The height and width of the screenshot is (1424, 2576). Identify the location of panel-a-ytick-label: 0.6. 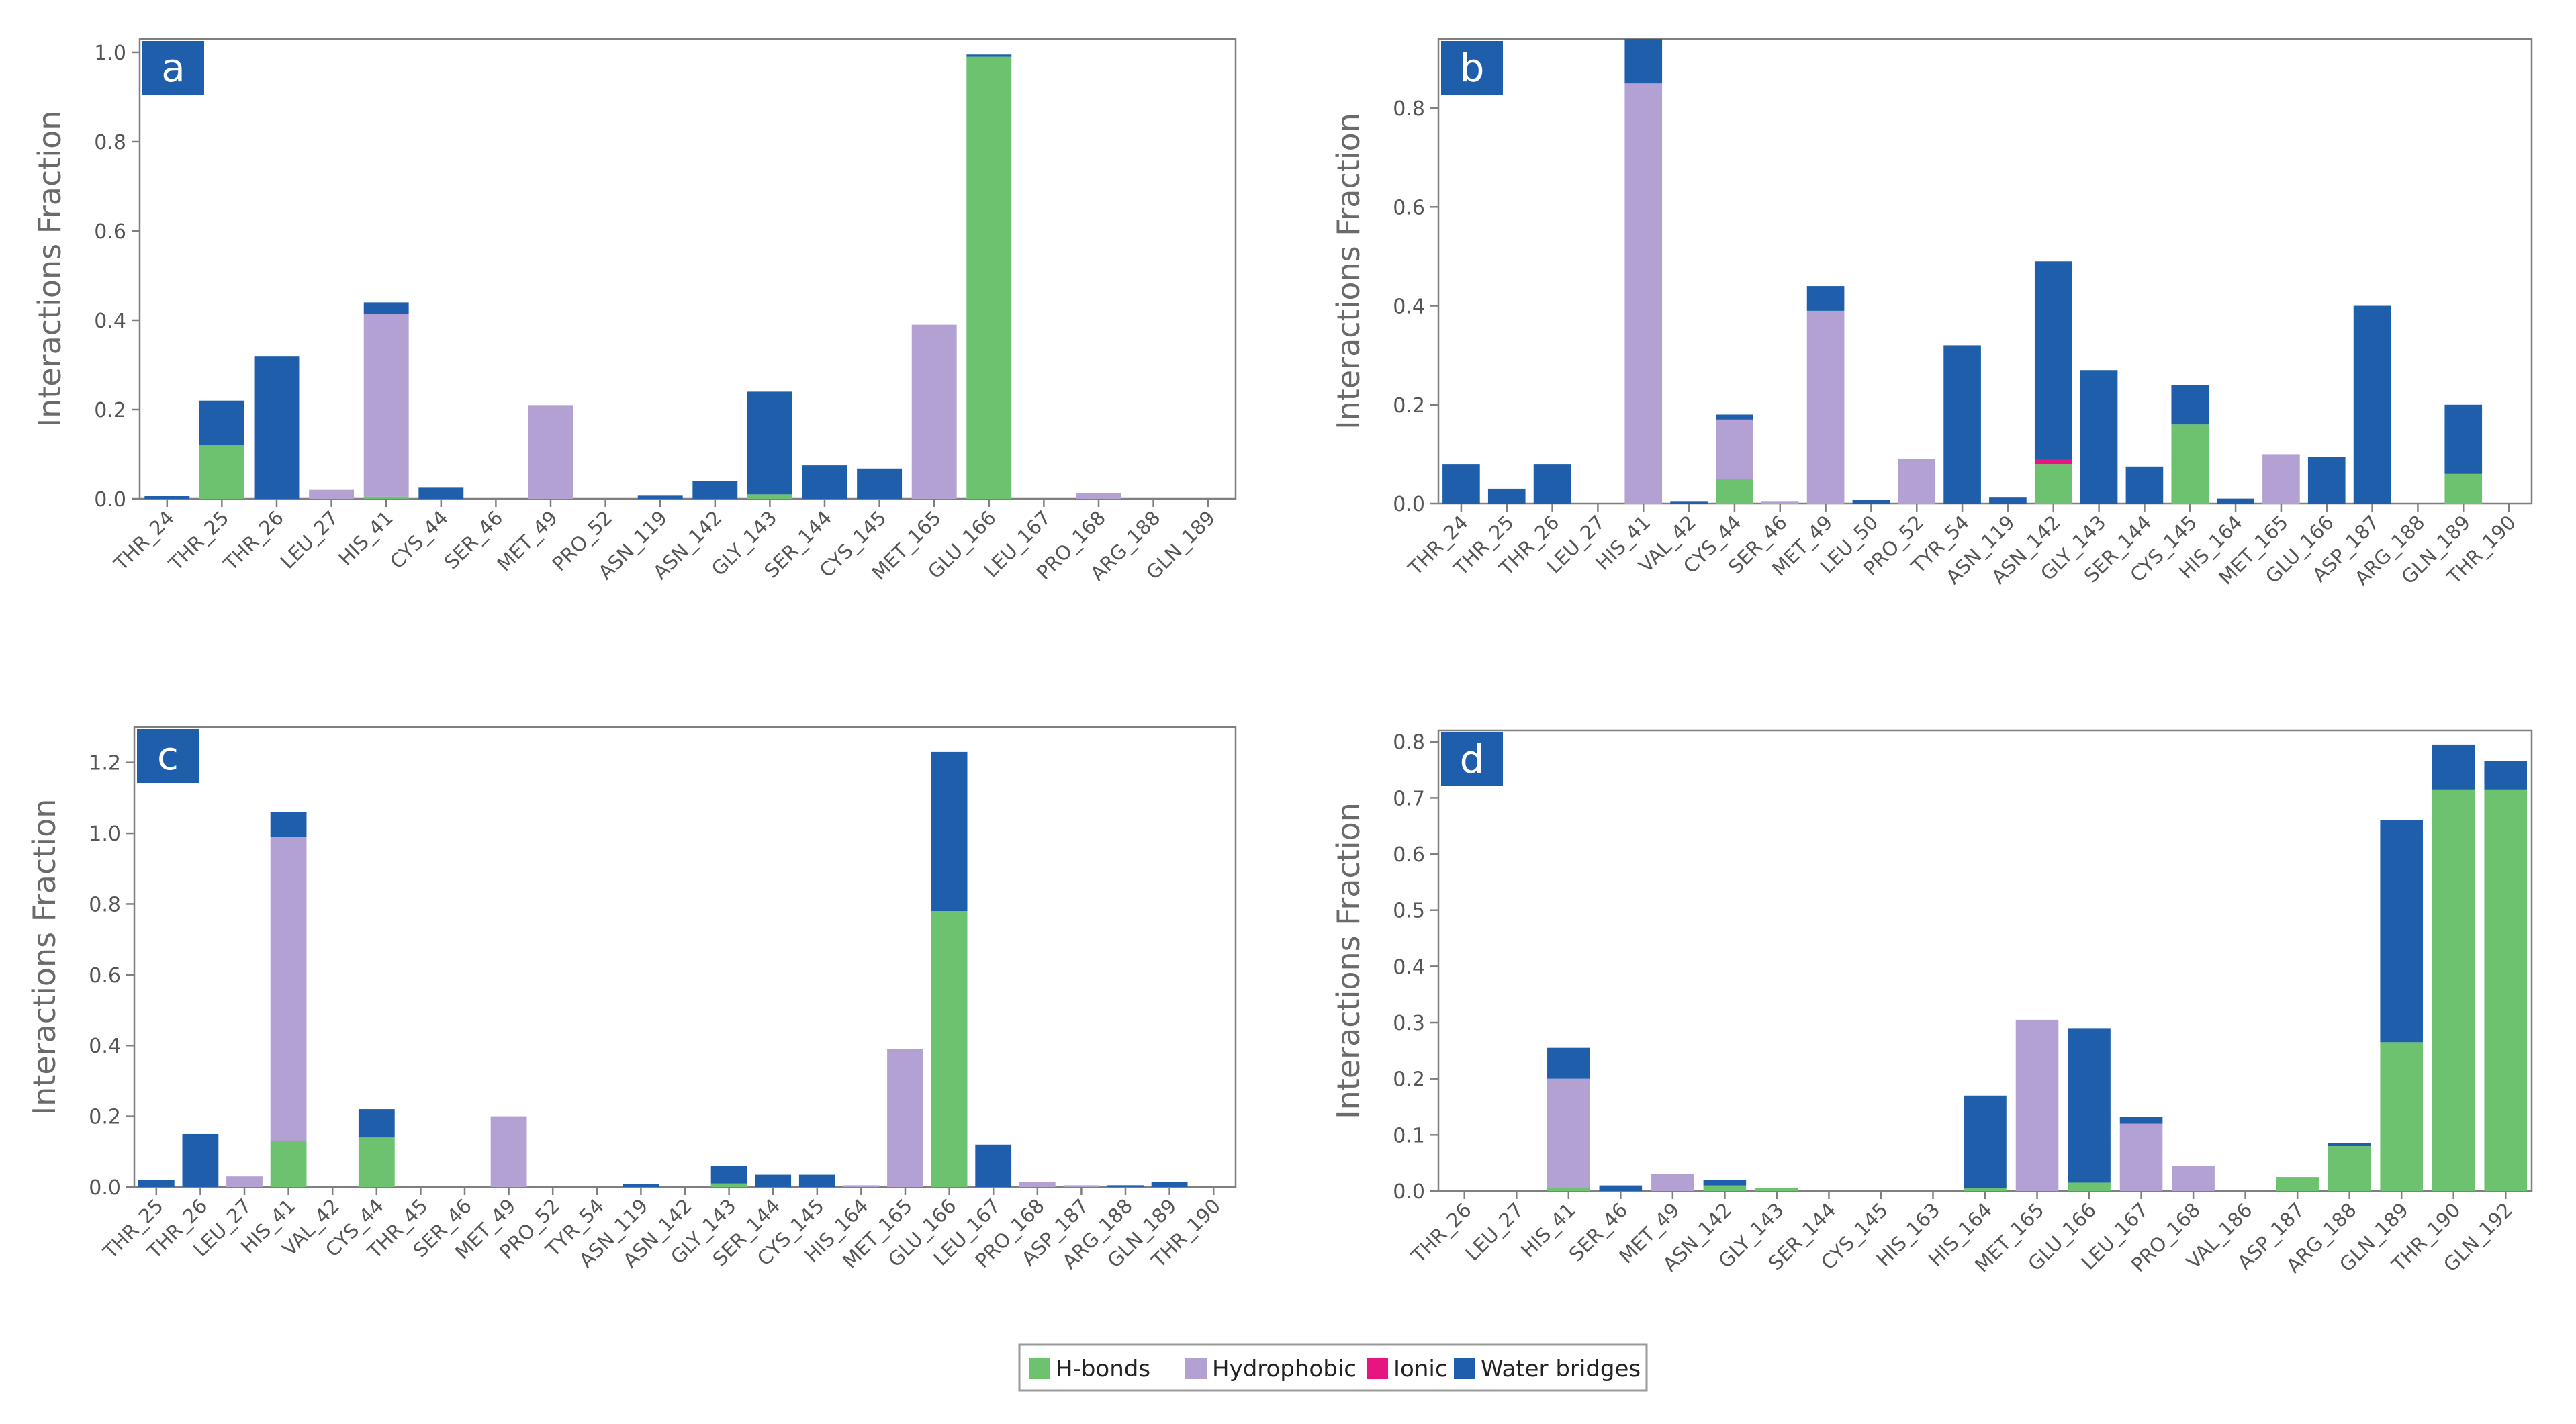
(110, 232).